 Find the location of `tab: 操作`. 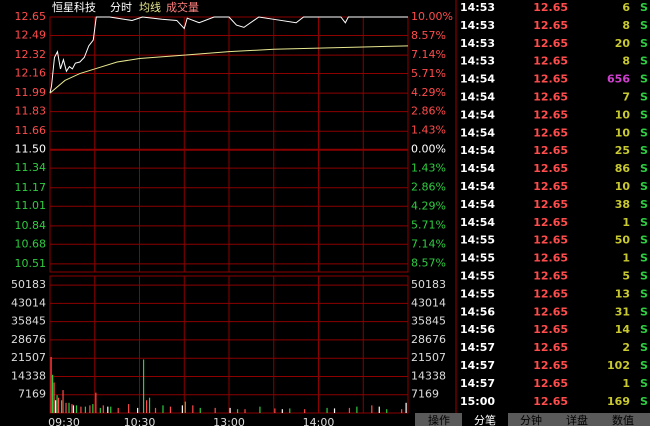

tab: 操作 is located at coordinates (439, 419).